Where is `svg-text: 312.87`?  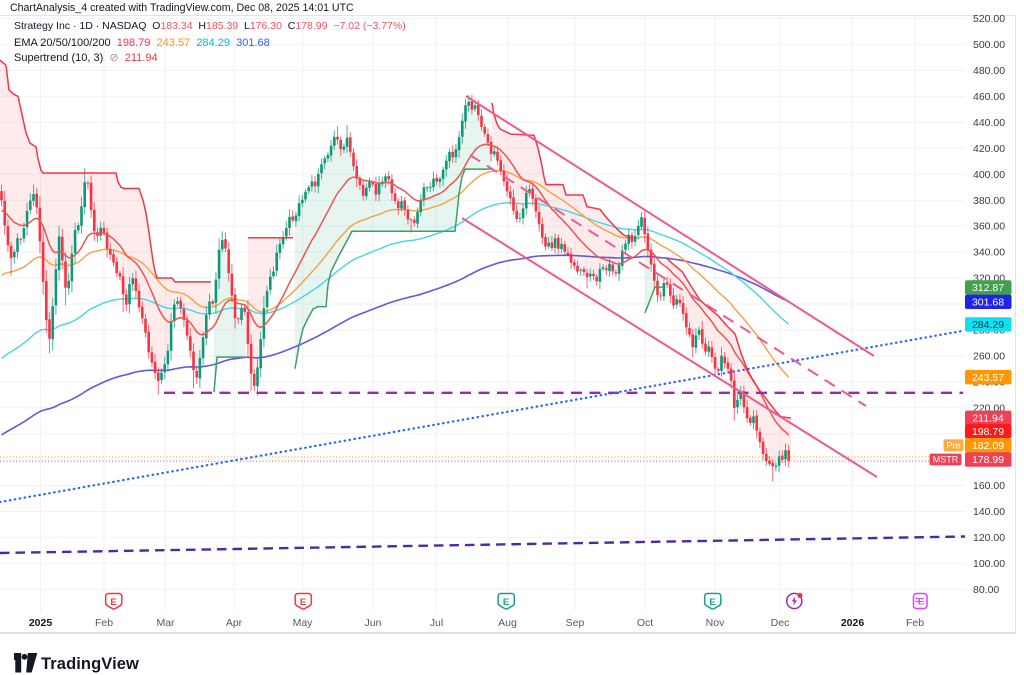
svg-text: 312.87 is located at coordinates (988, 288).